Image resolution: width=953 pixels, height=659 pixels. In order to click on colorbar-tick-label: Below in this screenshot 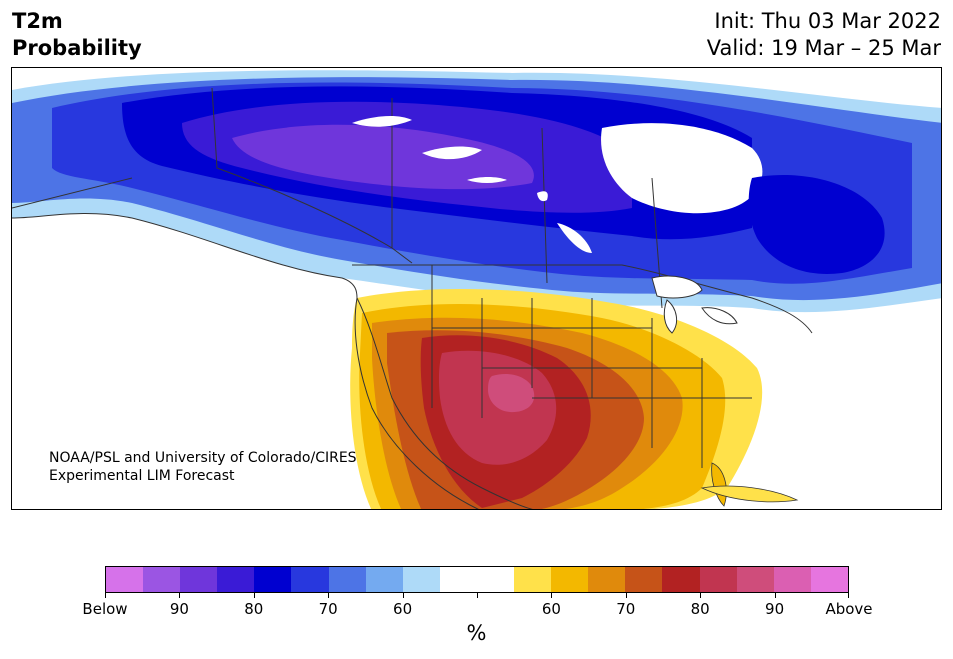, I will do `click(105, 609)`.